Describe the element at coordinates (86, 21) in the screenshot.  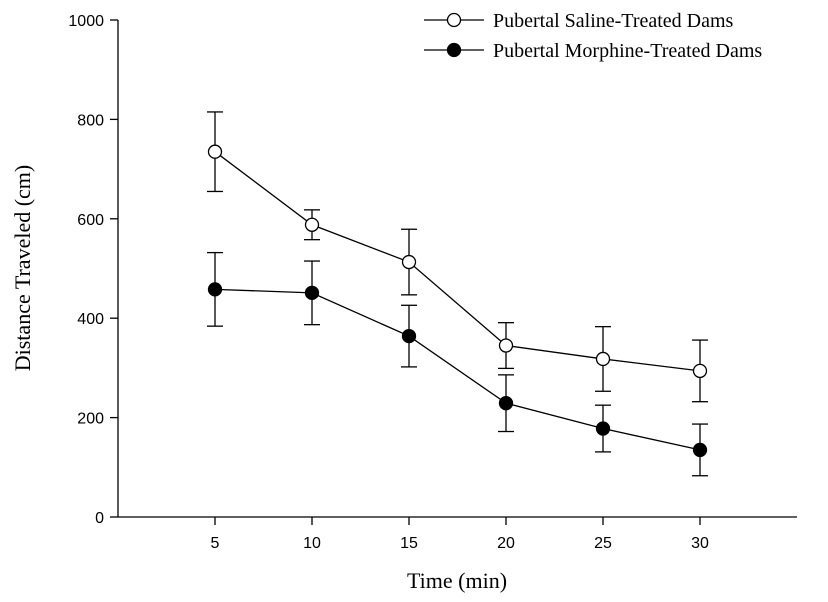
I see `y-tick-label: 1000` at that location.